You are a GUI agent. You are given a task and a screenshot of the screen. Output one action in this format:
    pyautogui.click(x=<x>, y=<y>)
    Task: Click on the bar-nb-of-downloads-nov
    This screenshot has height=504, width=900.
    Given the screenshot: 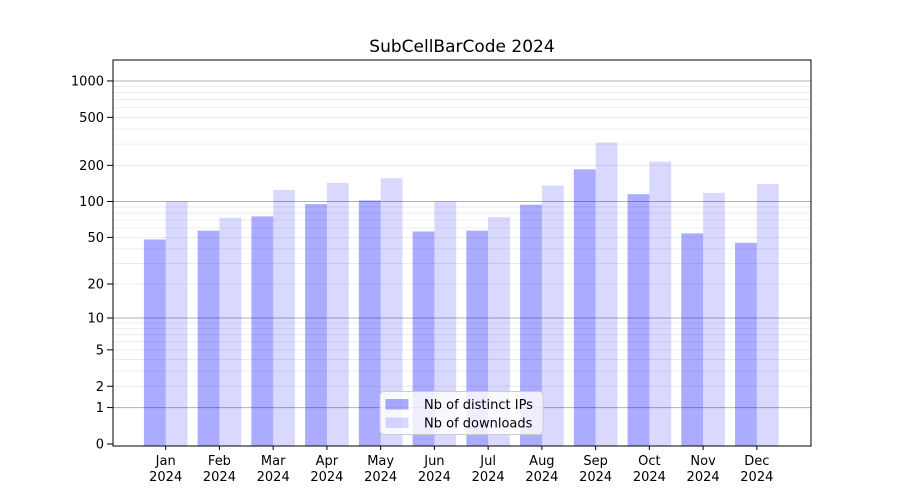 What is the action you would take?
    pyautogui.click(x=714, y=319)
    